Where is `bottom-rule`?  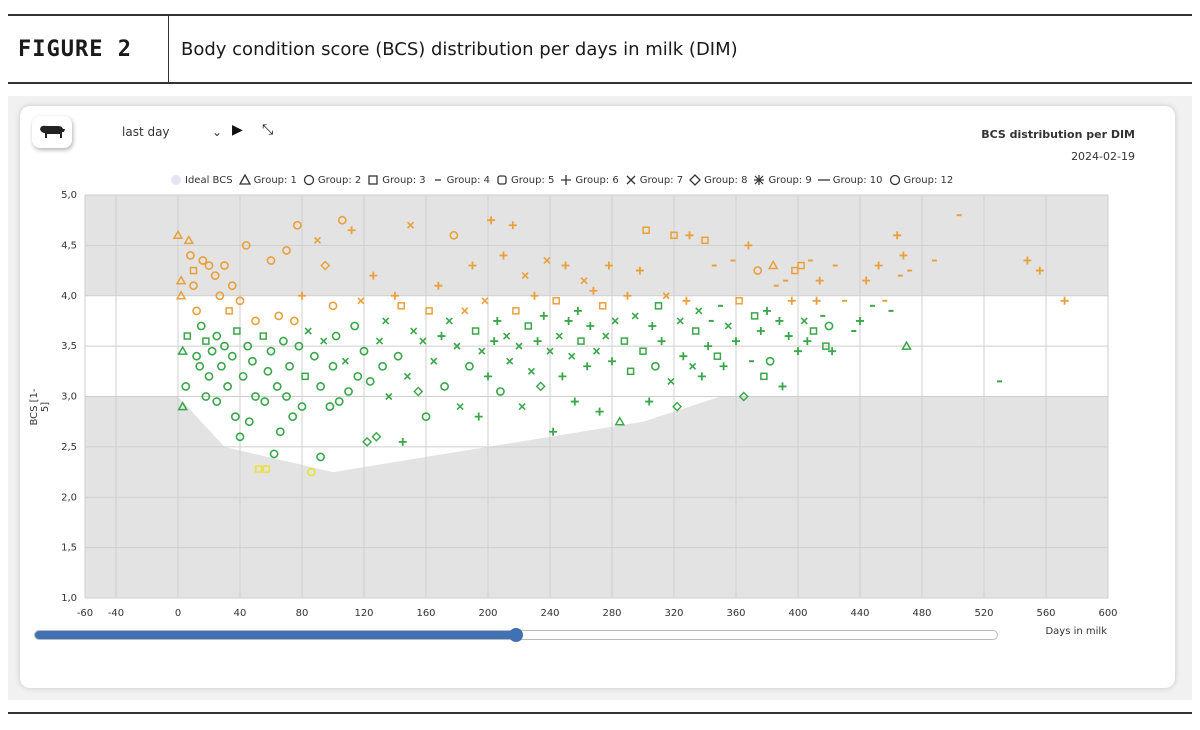 bottom-rule is located at coordinates (600, 713).